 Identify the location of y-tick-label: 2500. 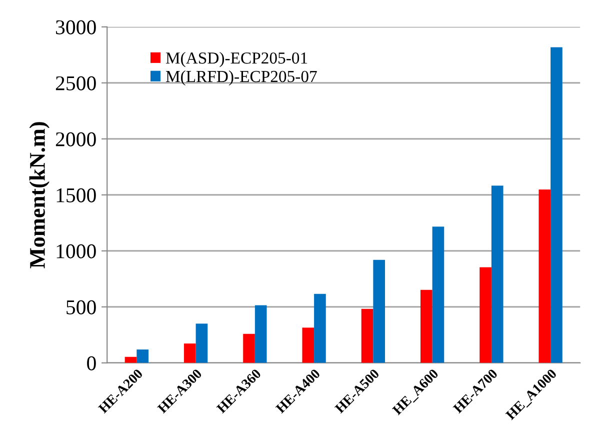
(76, 83).